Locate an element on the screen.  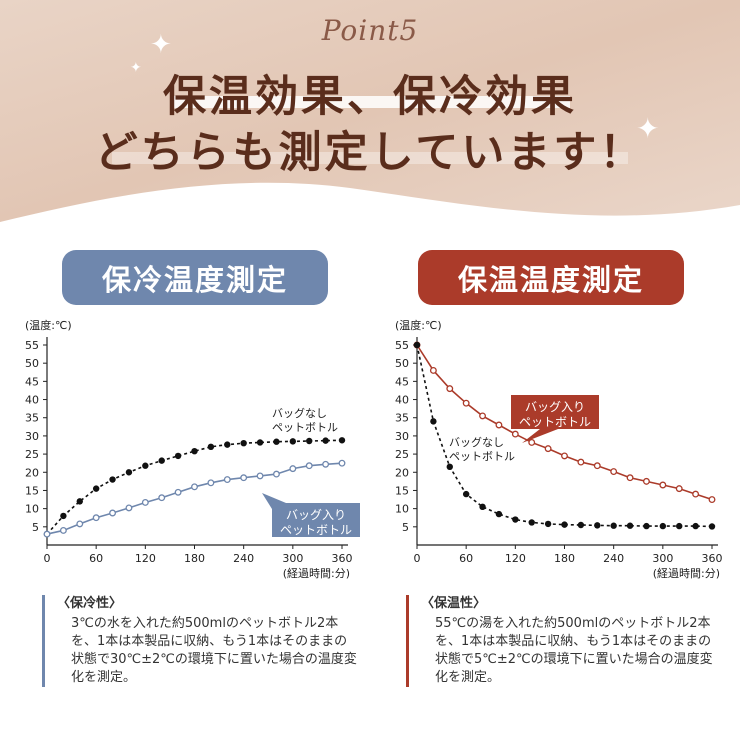
warm-note-title: 〈保温性〉 is located at coordinates (454, 603).